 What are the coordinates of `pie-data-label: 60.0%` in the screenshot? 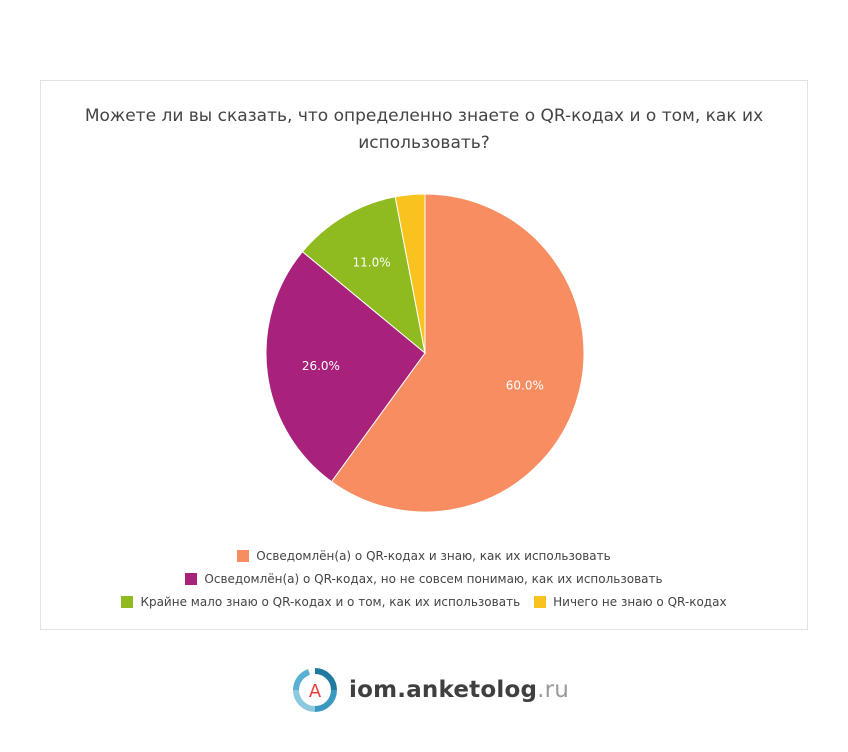 It's located at (525, 385).